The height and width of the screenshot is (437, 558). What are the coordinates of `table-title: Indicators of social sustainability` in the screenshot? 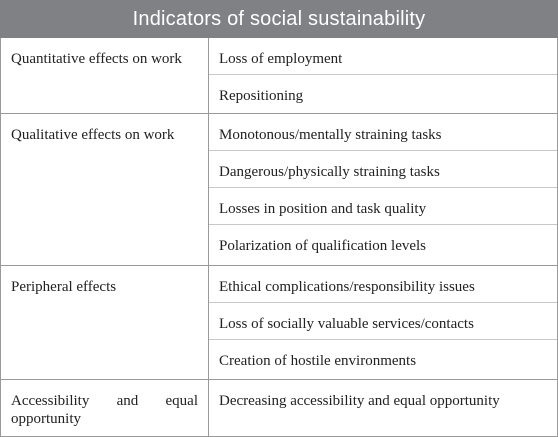 It's located at (279, 19).